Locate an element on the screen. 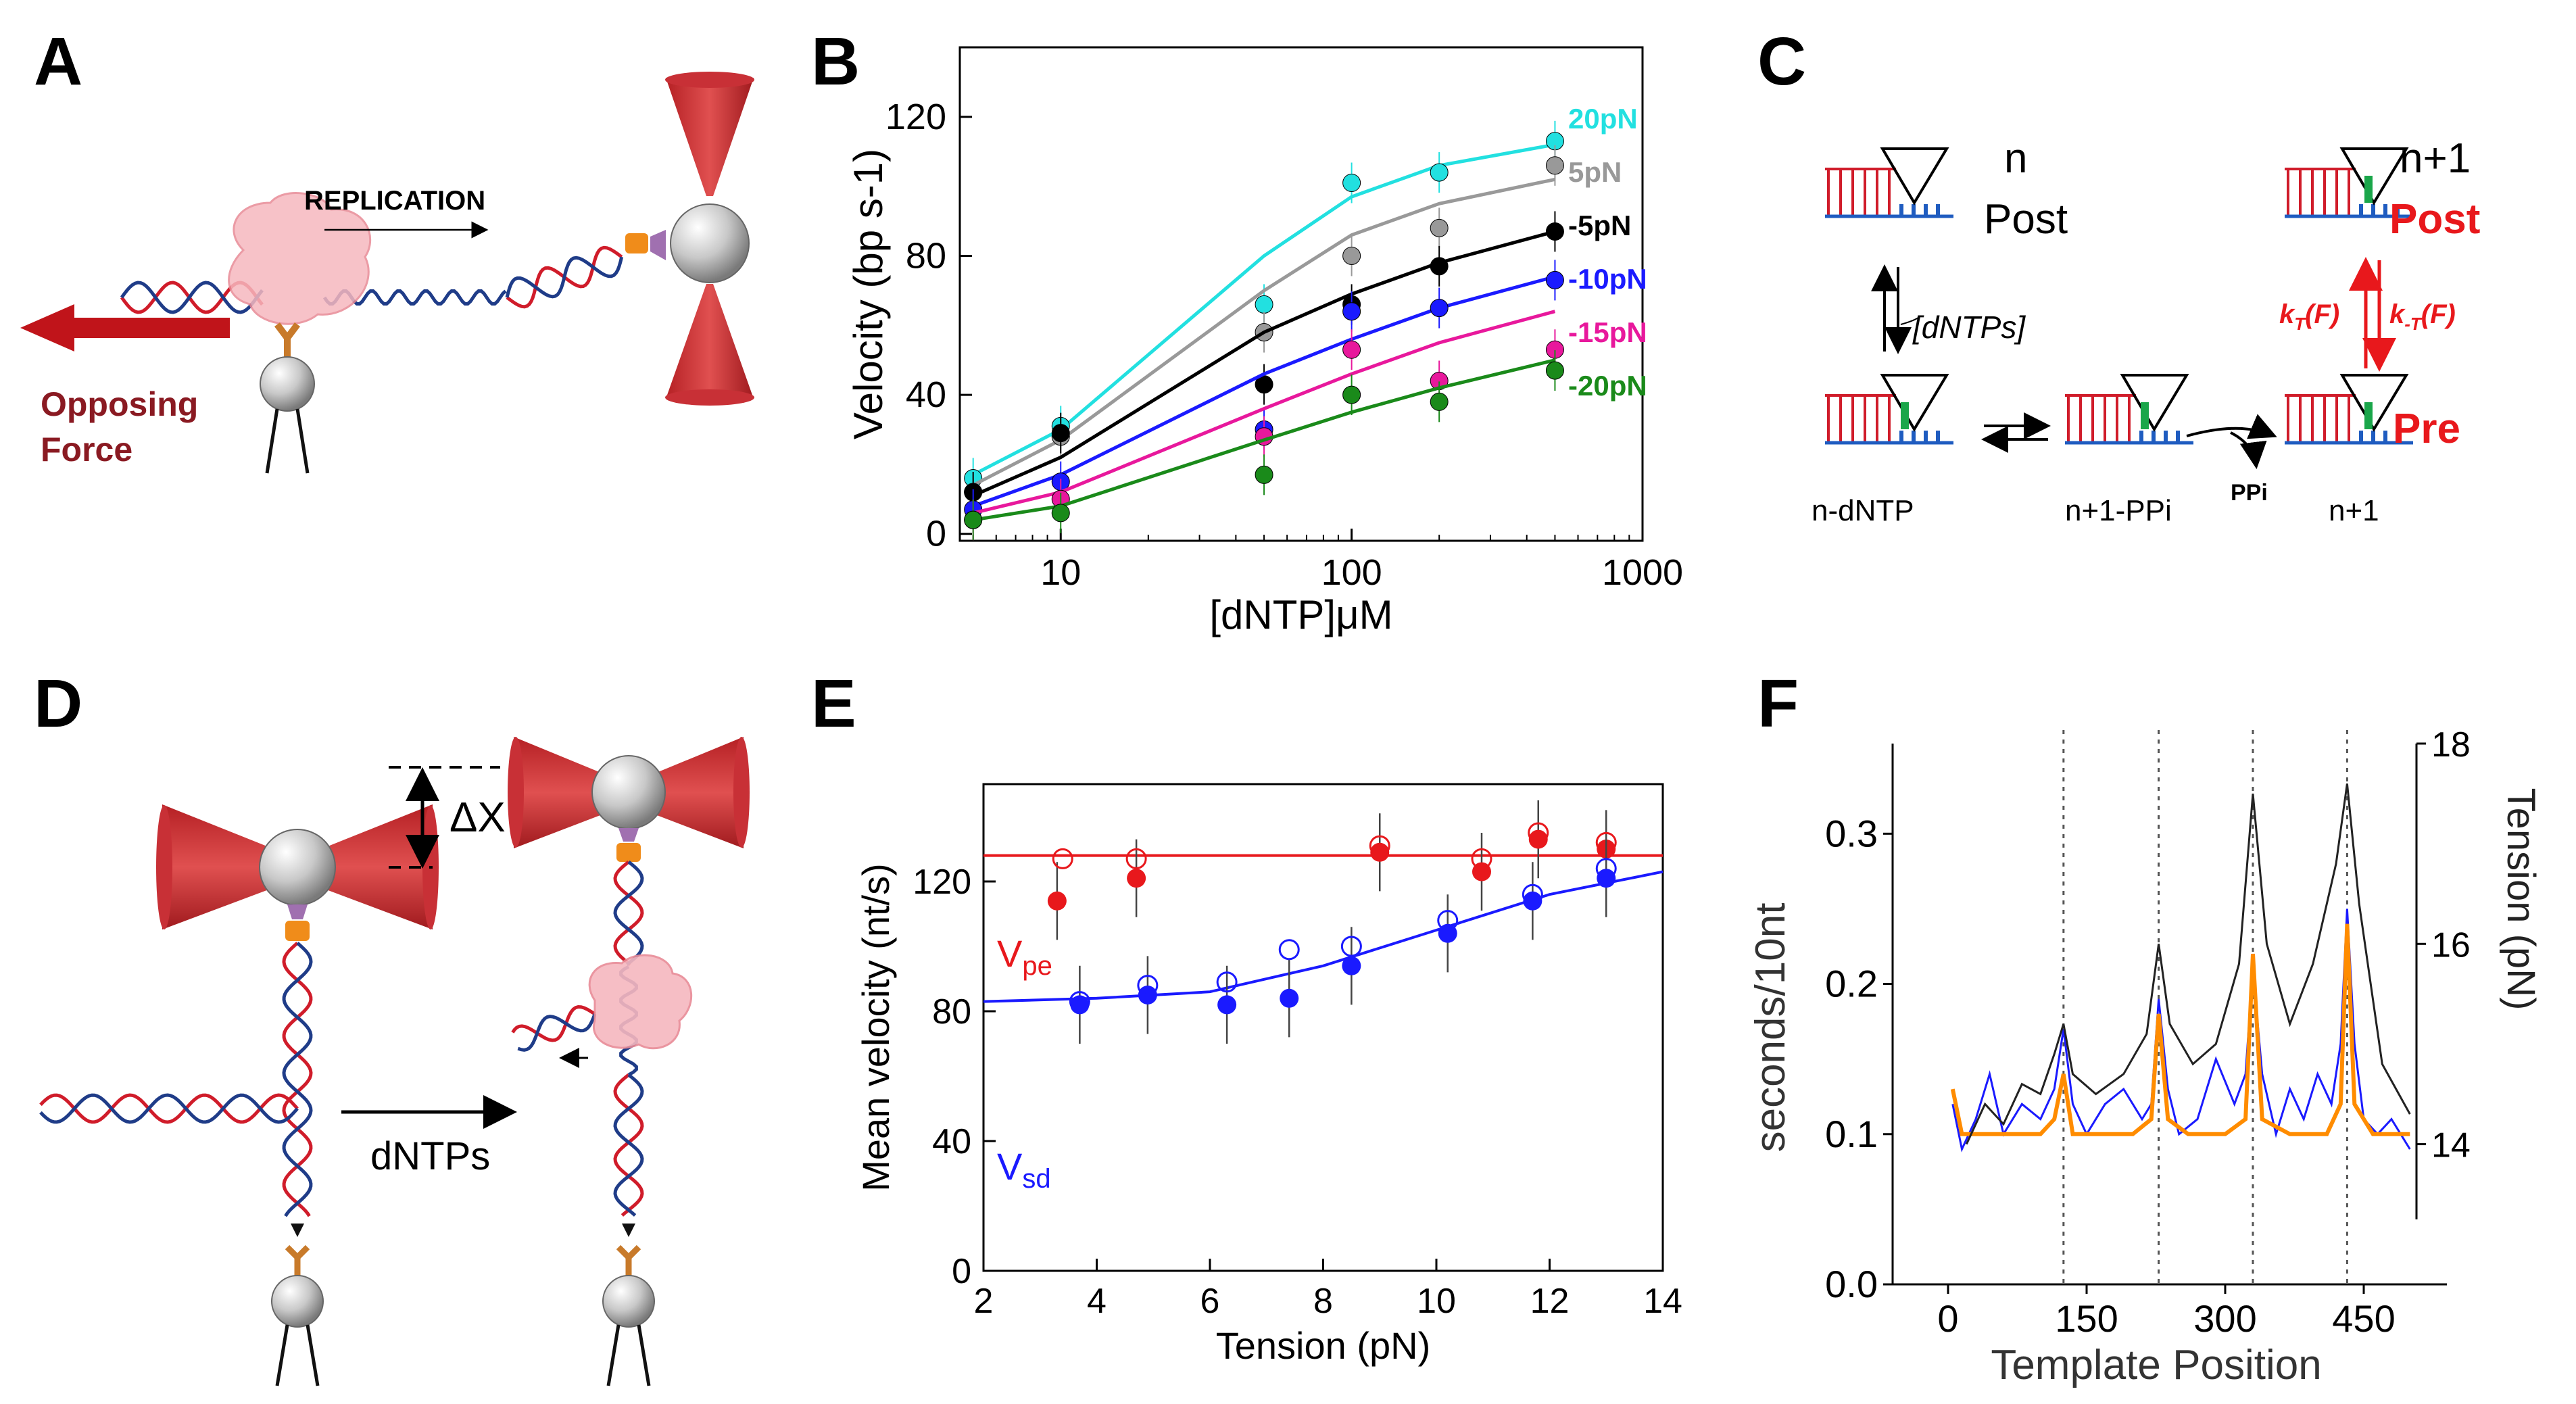  x-tick-label: 4 is located at coordinates (1097, 1301).